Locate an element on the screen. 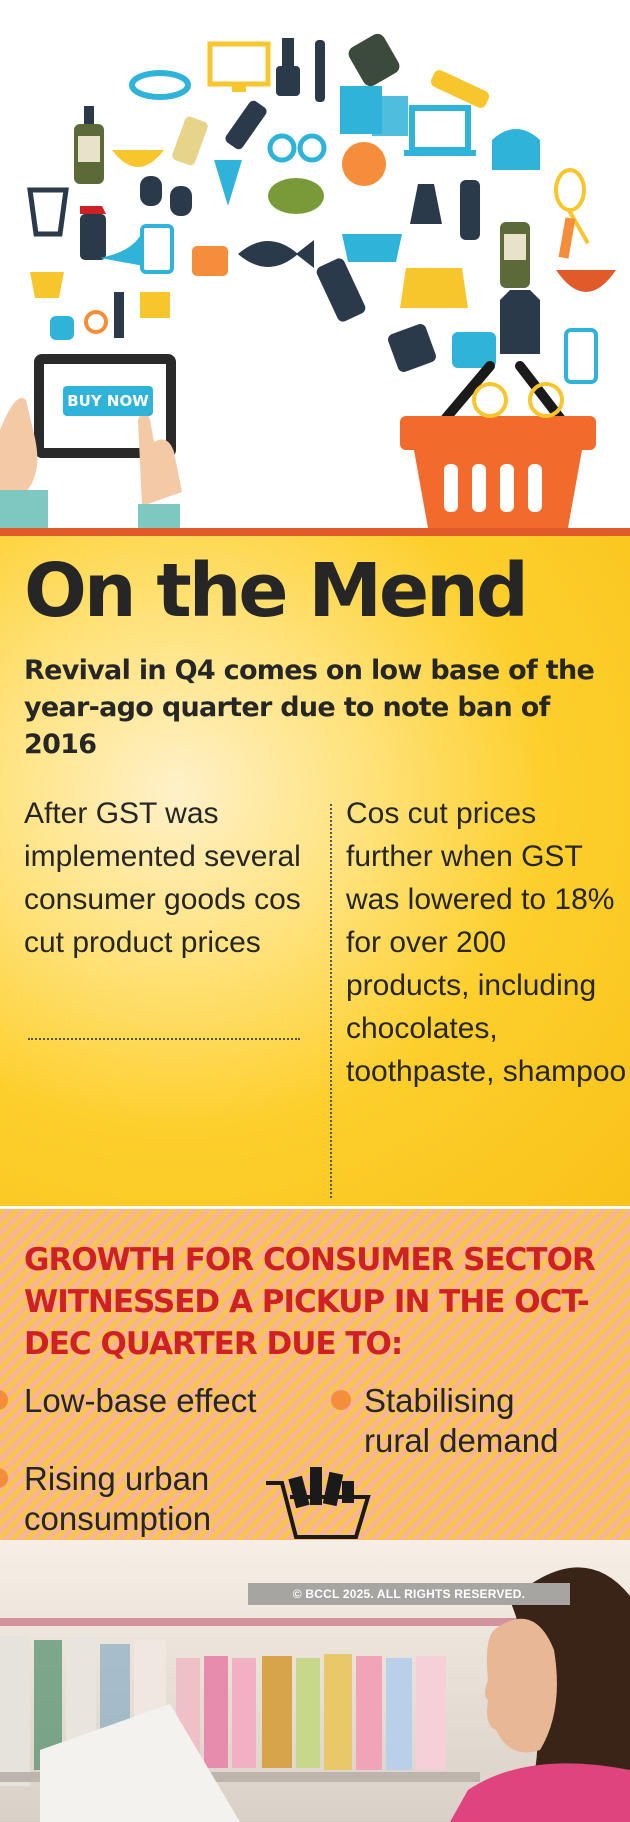 This screenshot has height=1822, width=630. toy-block-icon is located at coordinates (210, 261).